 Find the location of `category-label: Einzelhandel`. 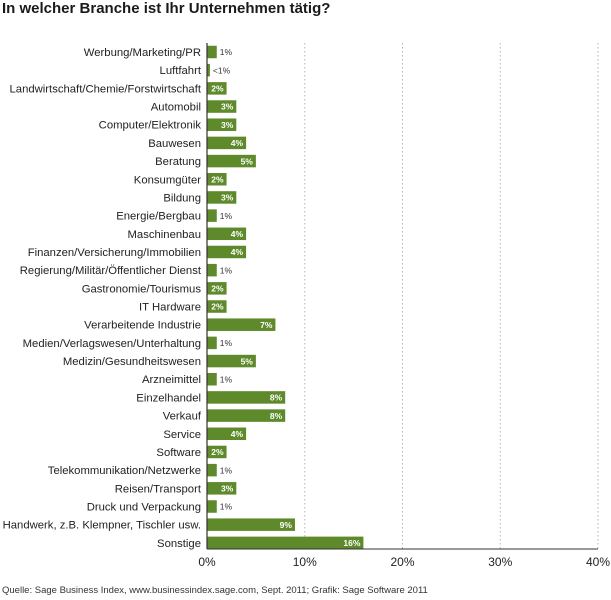

category-label: Einzelhandel is located at coordinates (168, 398).